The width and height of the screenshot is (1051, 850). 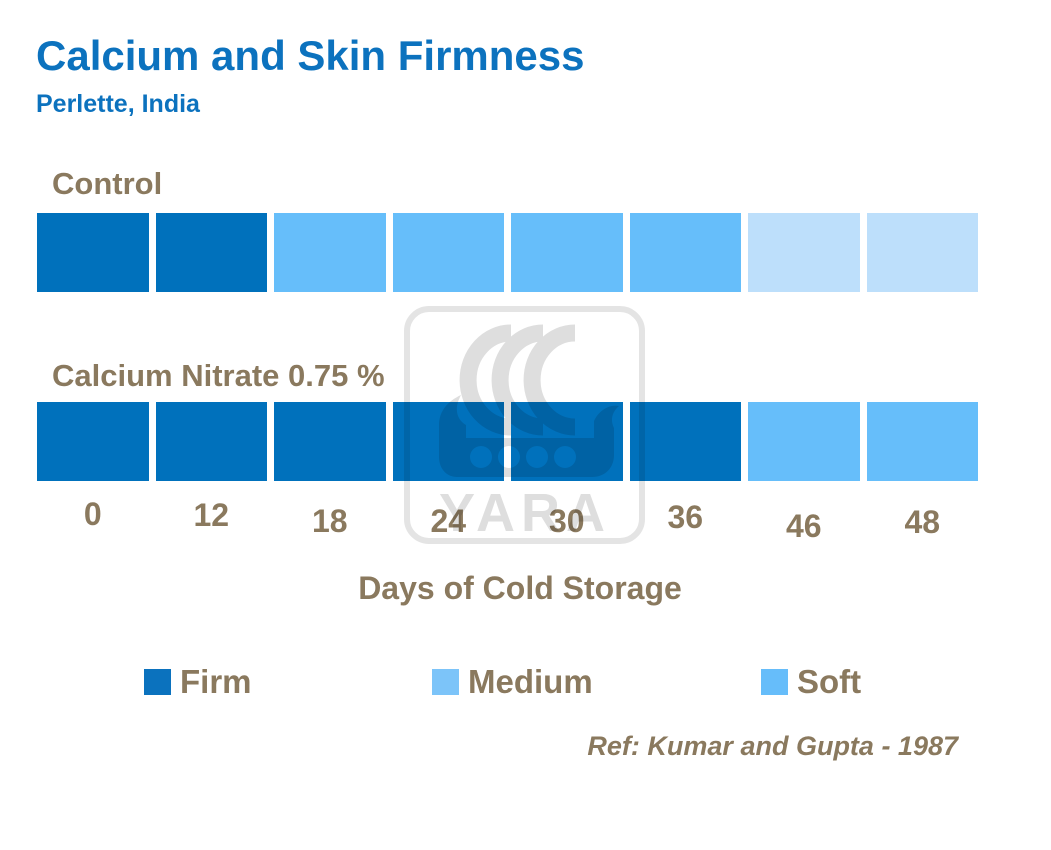 I want to click on x-tick-12: 12, so click(x=211, y=515).